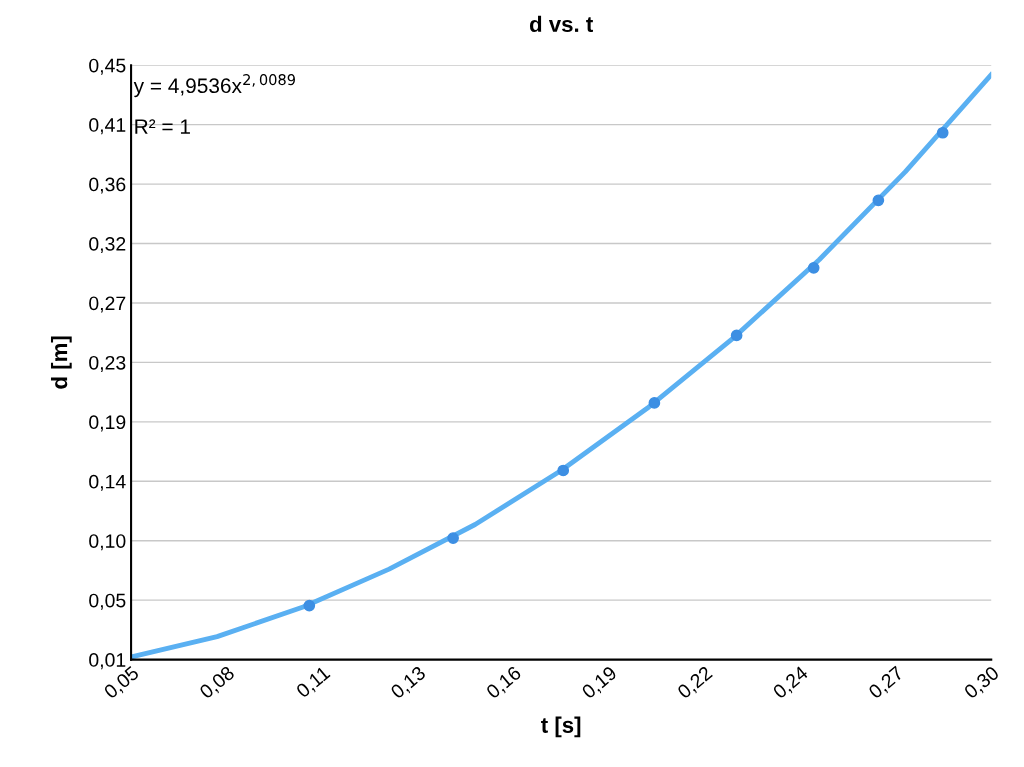  I want to click on y-tick-label: 0,23, so click(107, 363).